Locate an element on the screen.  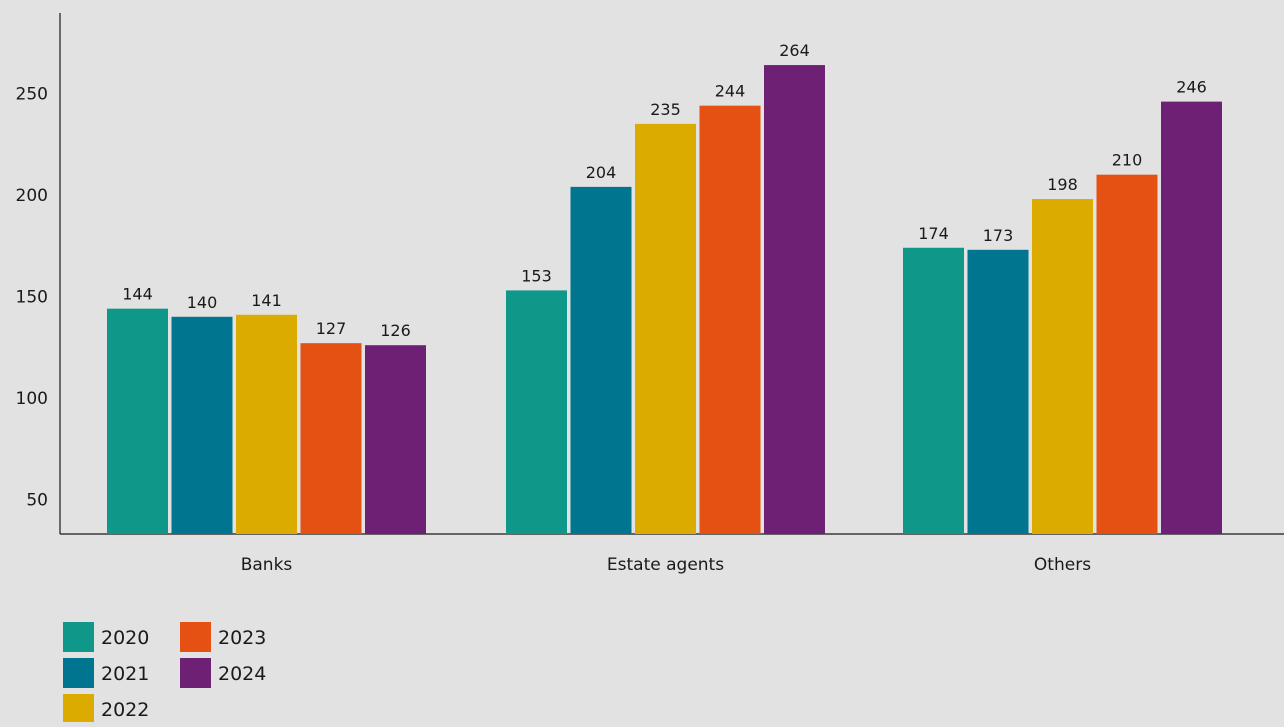
data-label: 127 is located at coordinates (331, 328).